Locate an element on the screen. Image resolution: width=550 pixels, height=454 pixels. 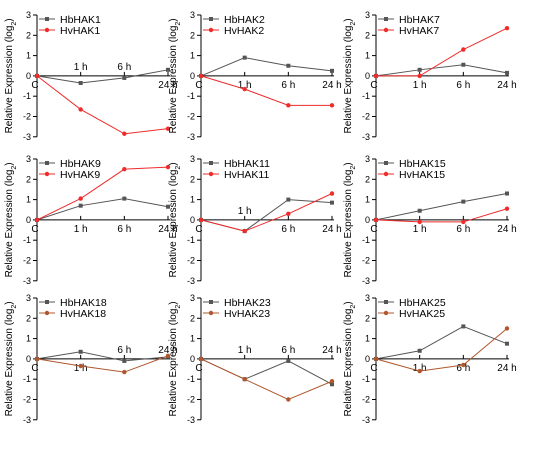
legend-label: HvHAK2 is located at coordinates (244, 31).